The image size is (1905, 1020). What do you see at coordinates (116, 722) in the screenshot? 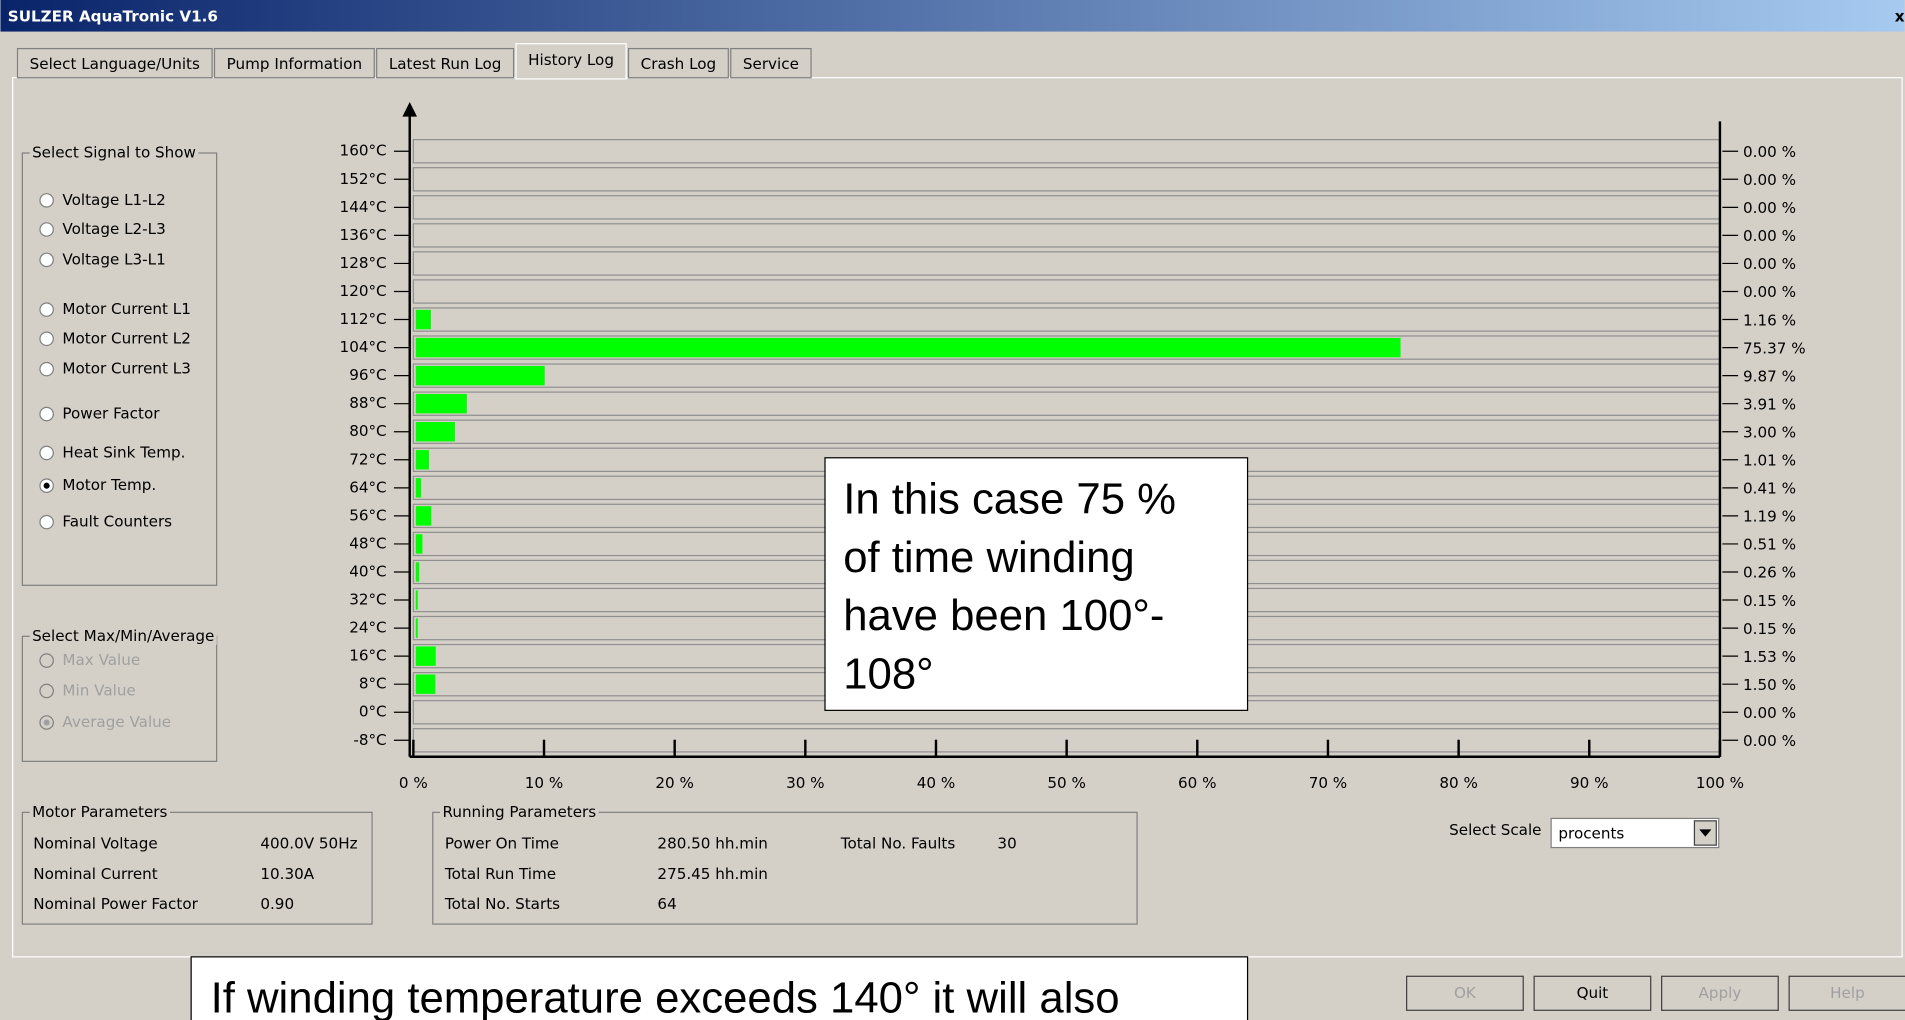
I see `radio-label: Average Value` at bounding box center [116, 722].